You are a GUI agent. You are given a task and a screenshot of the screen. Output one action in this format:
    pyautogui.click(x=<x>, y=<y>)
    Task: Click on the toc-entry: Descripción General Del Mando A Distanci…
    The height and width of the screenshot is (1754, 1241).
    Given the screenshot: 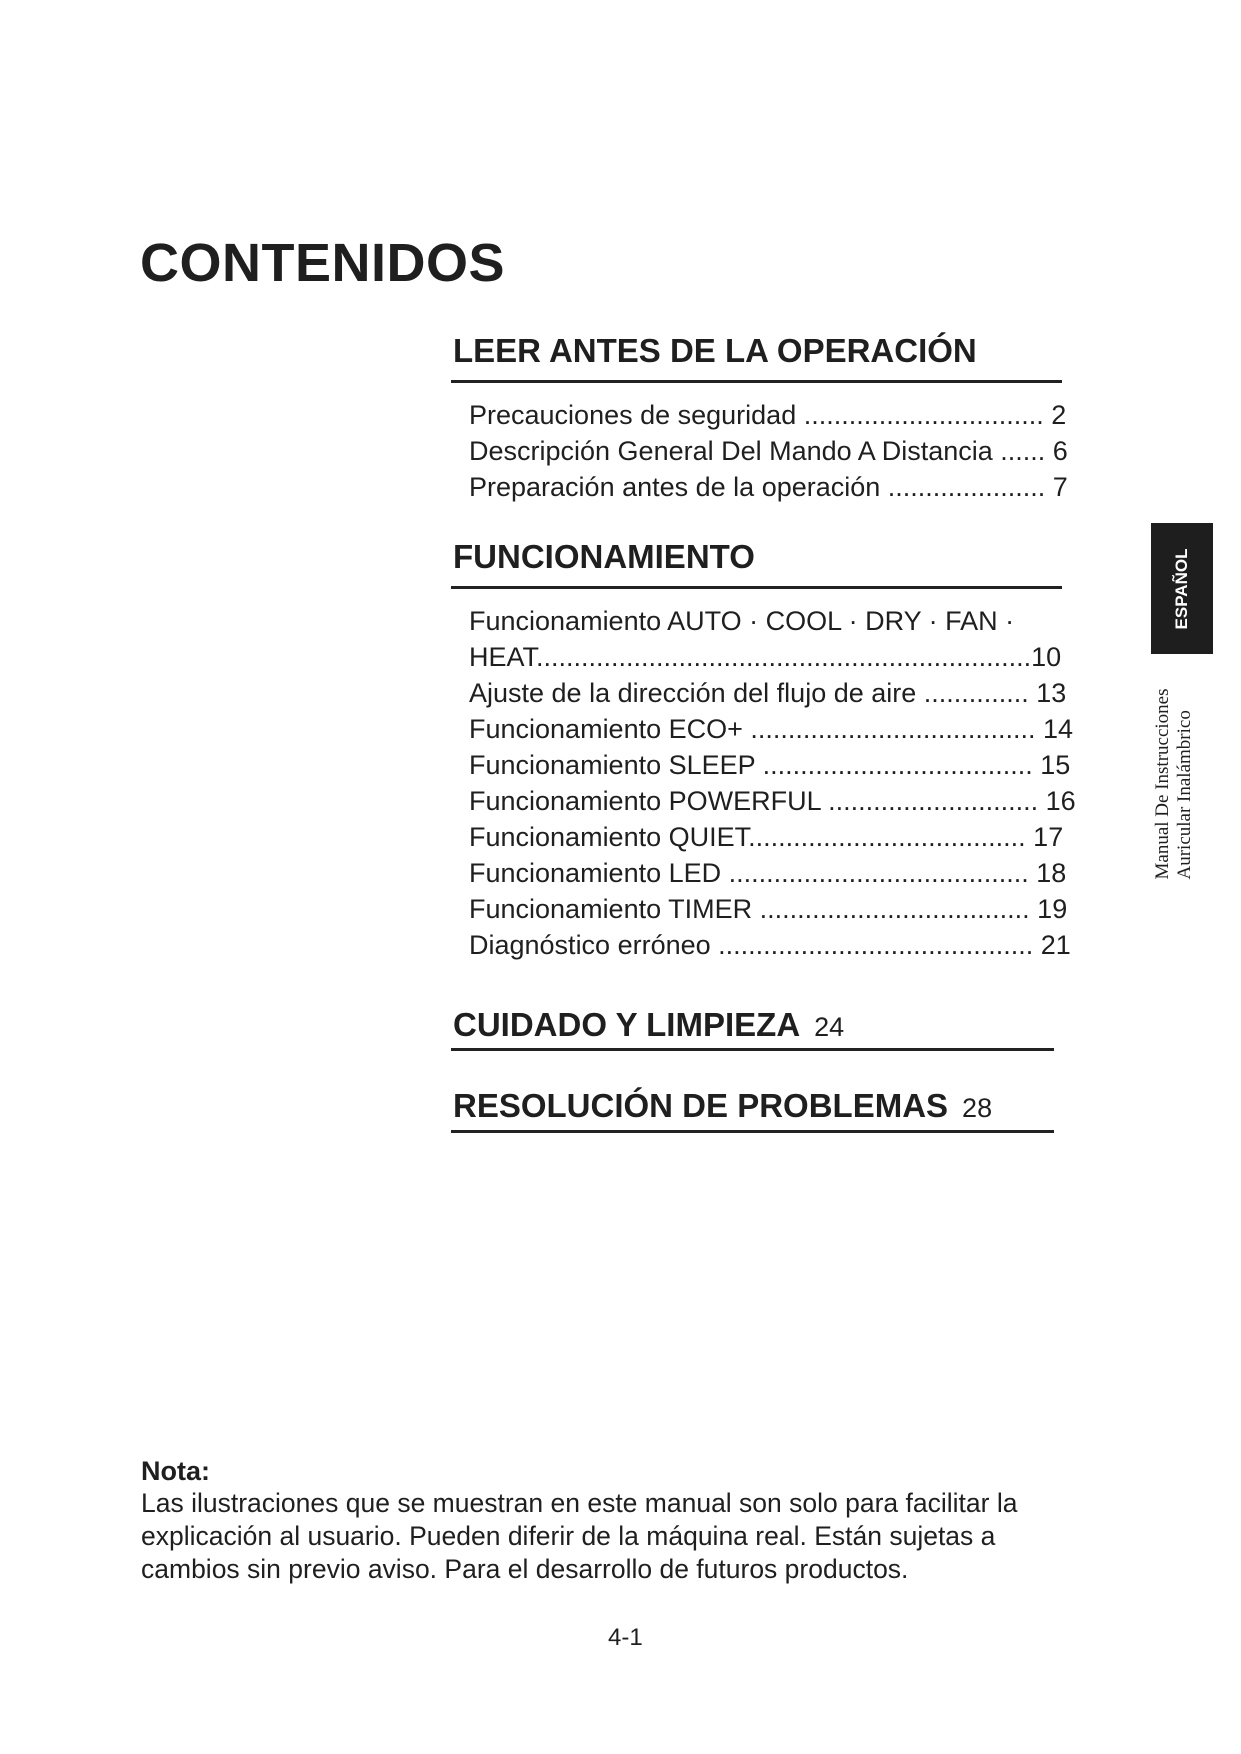 What is the action you would take?
    pyautogui.click(x=768, y=451)
    